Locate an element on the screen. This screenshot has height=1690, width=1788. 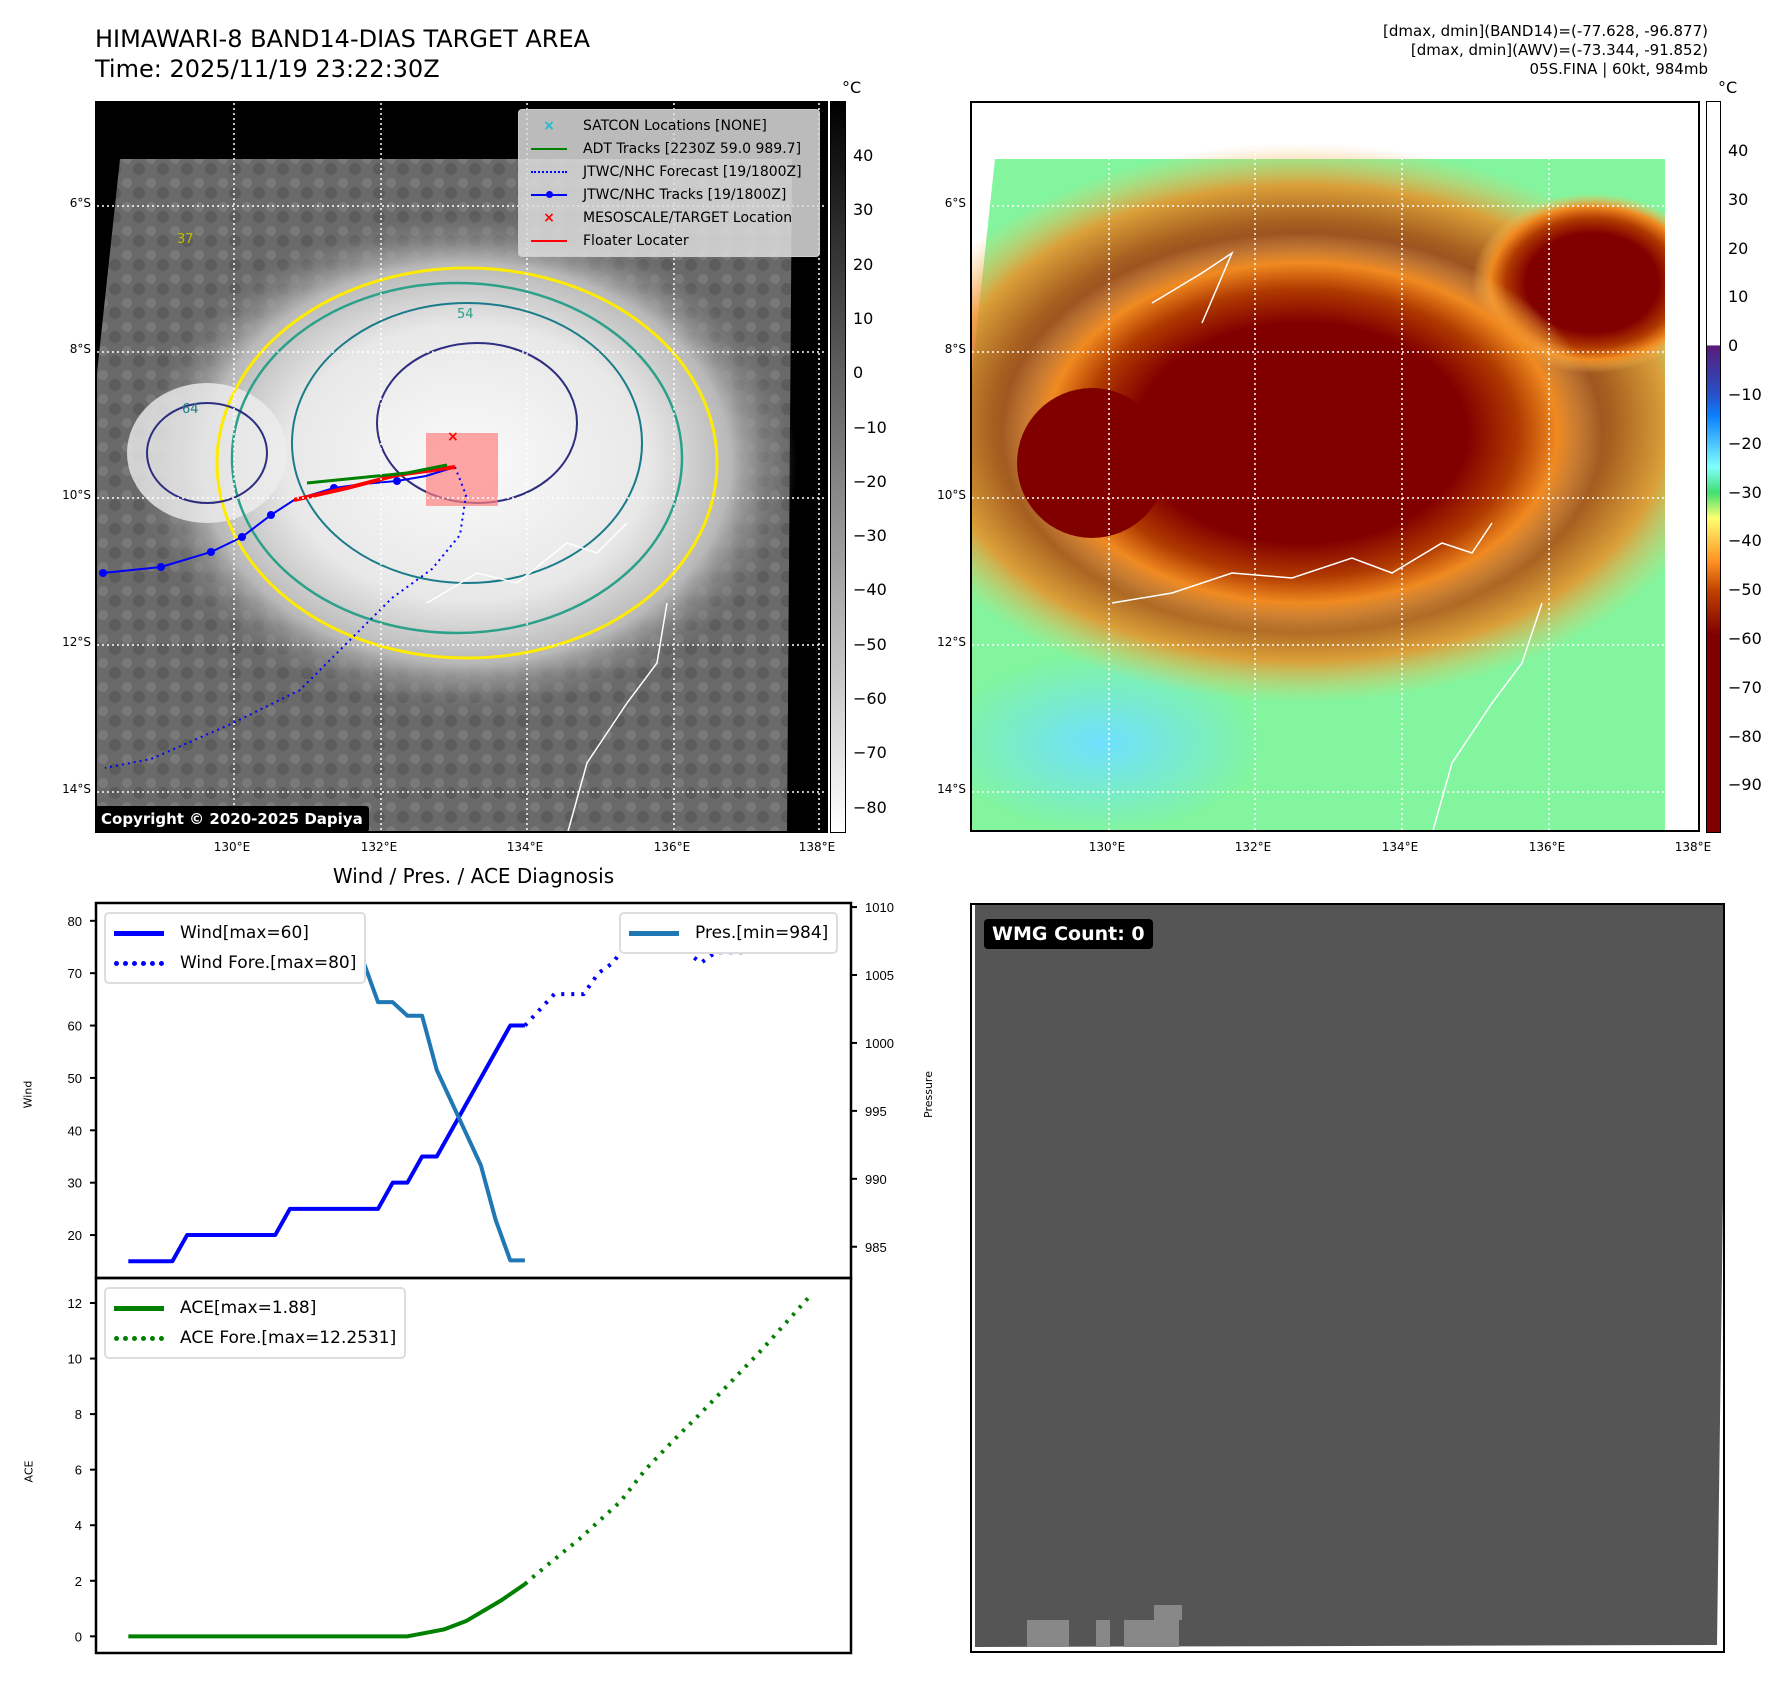
y-tick-label: 12 is located at coordinates (75, 1303).